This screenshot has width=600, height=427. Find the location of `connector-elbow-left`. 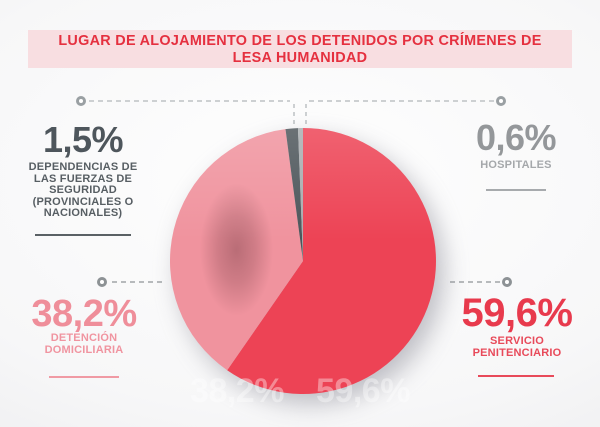

connector-elbow-left is located at coordinates (294, 115).